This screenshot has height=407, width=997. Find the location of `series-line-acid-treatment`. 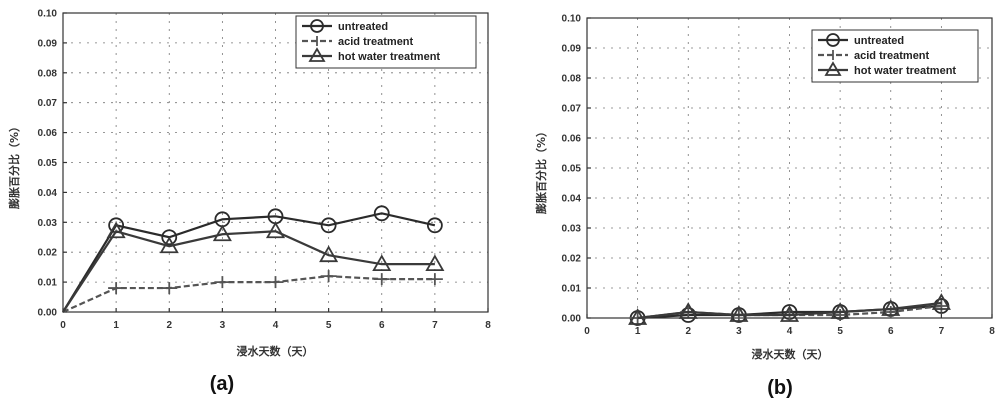

series-line-acid-treatment is located at coordinates (248, 294).